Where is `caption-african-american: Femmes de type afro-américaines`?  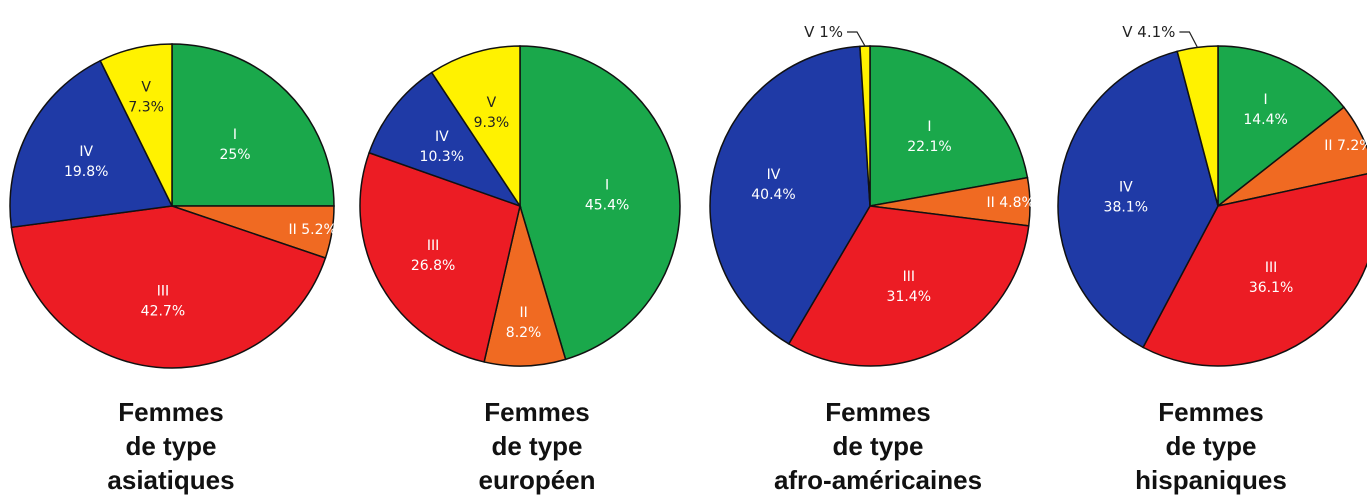
caption-african-american: Femmes de type afro-américaines is located at coordinates (878, 446).